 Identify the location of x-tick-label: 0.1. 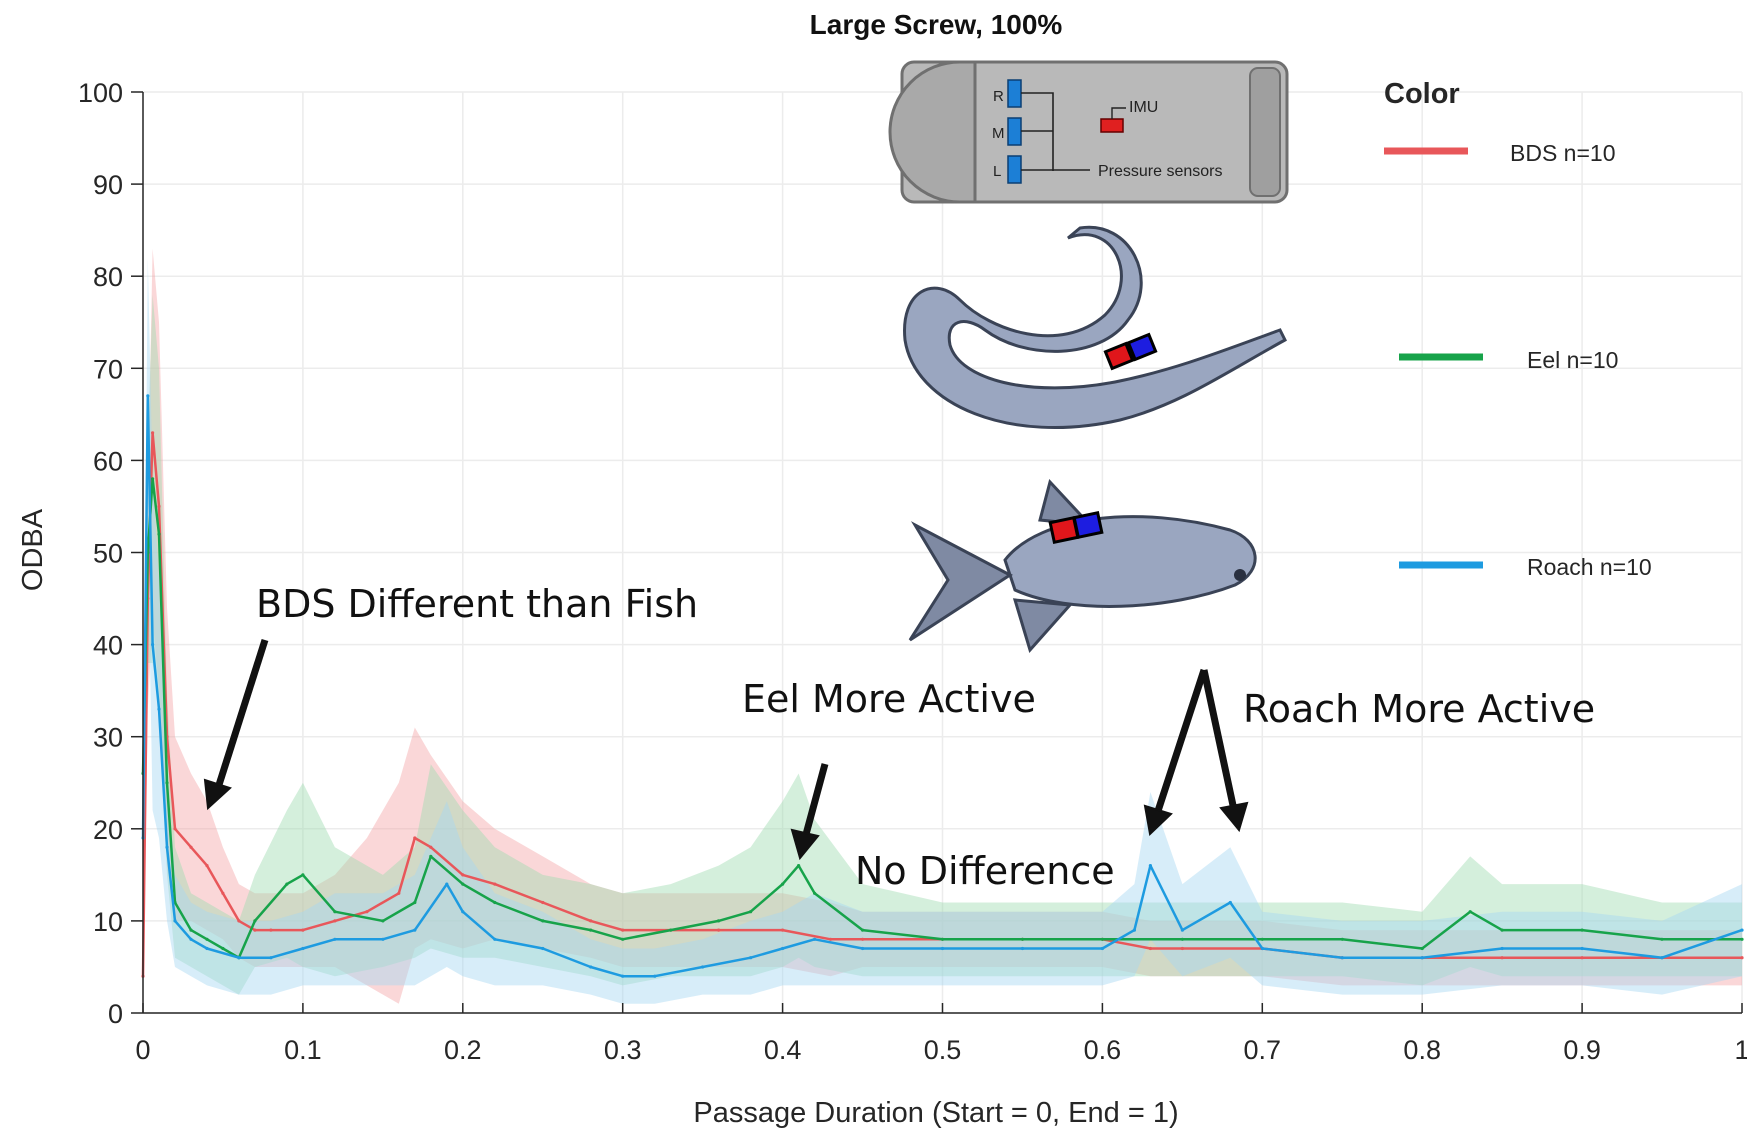
(303, 1050).